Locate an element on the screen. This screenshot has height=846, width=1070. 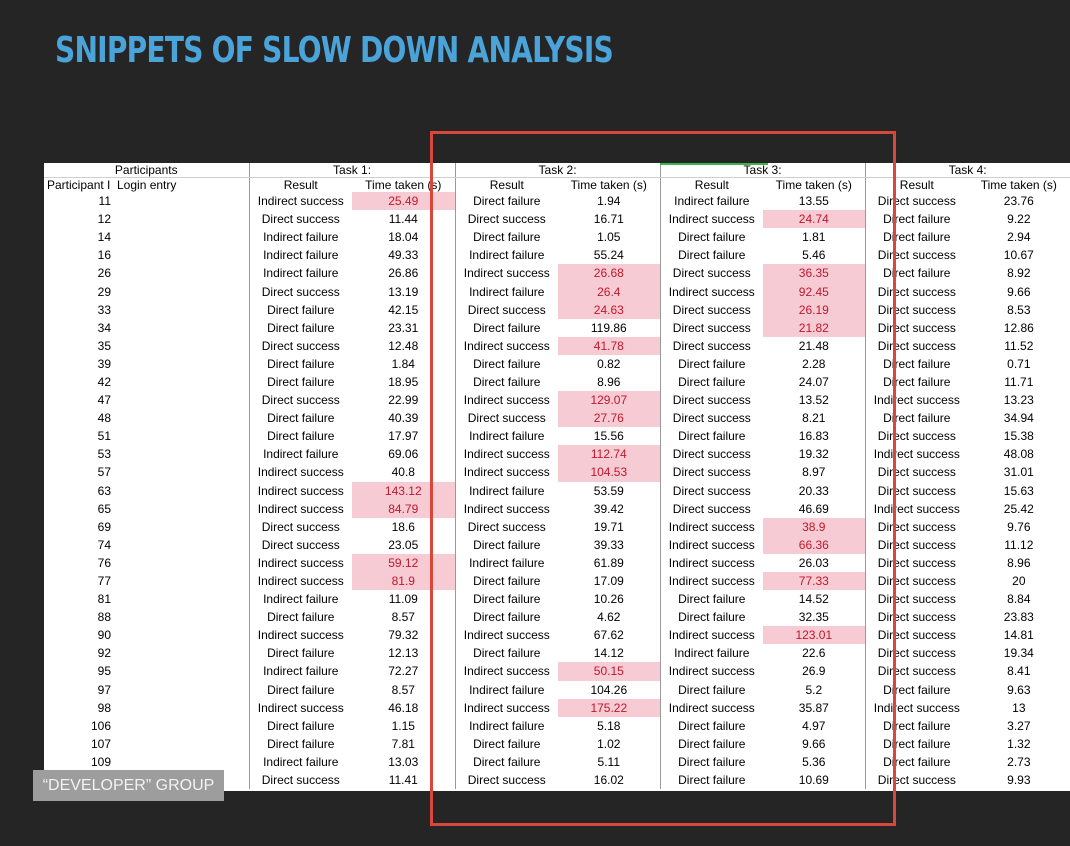
time-taken-cell: 18.6 is located at coordinates (404, 526).